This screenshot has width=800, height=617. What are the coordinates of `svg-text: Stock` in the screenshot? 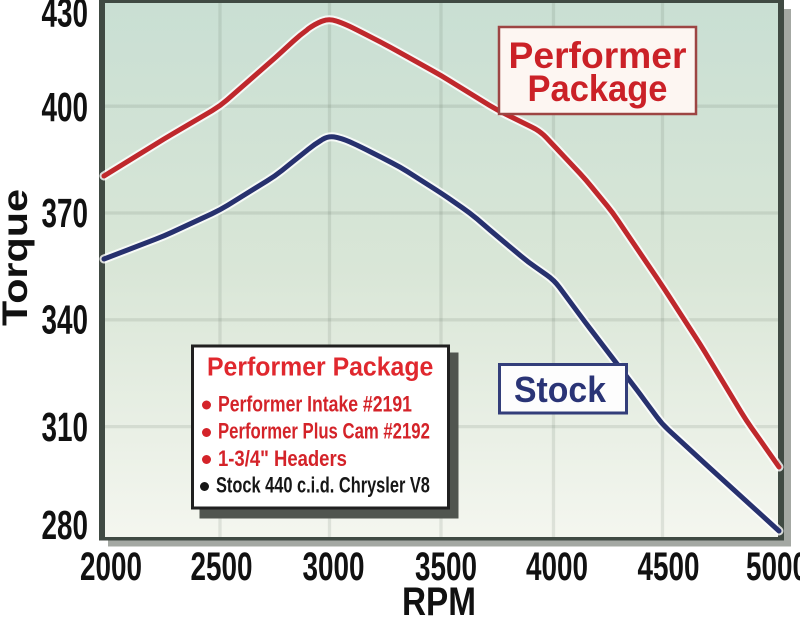 It's located at (560, 390).